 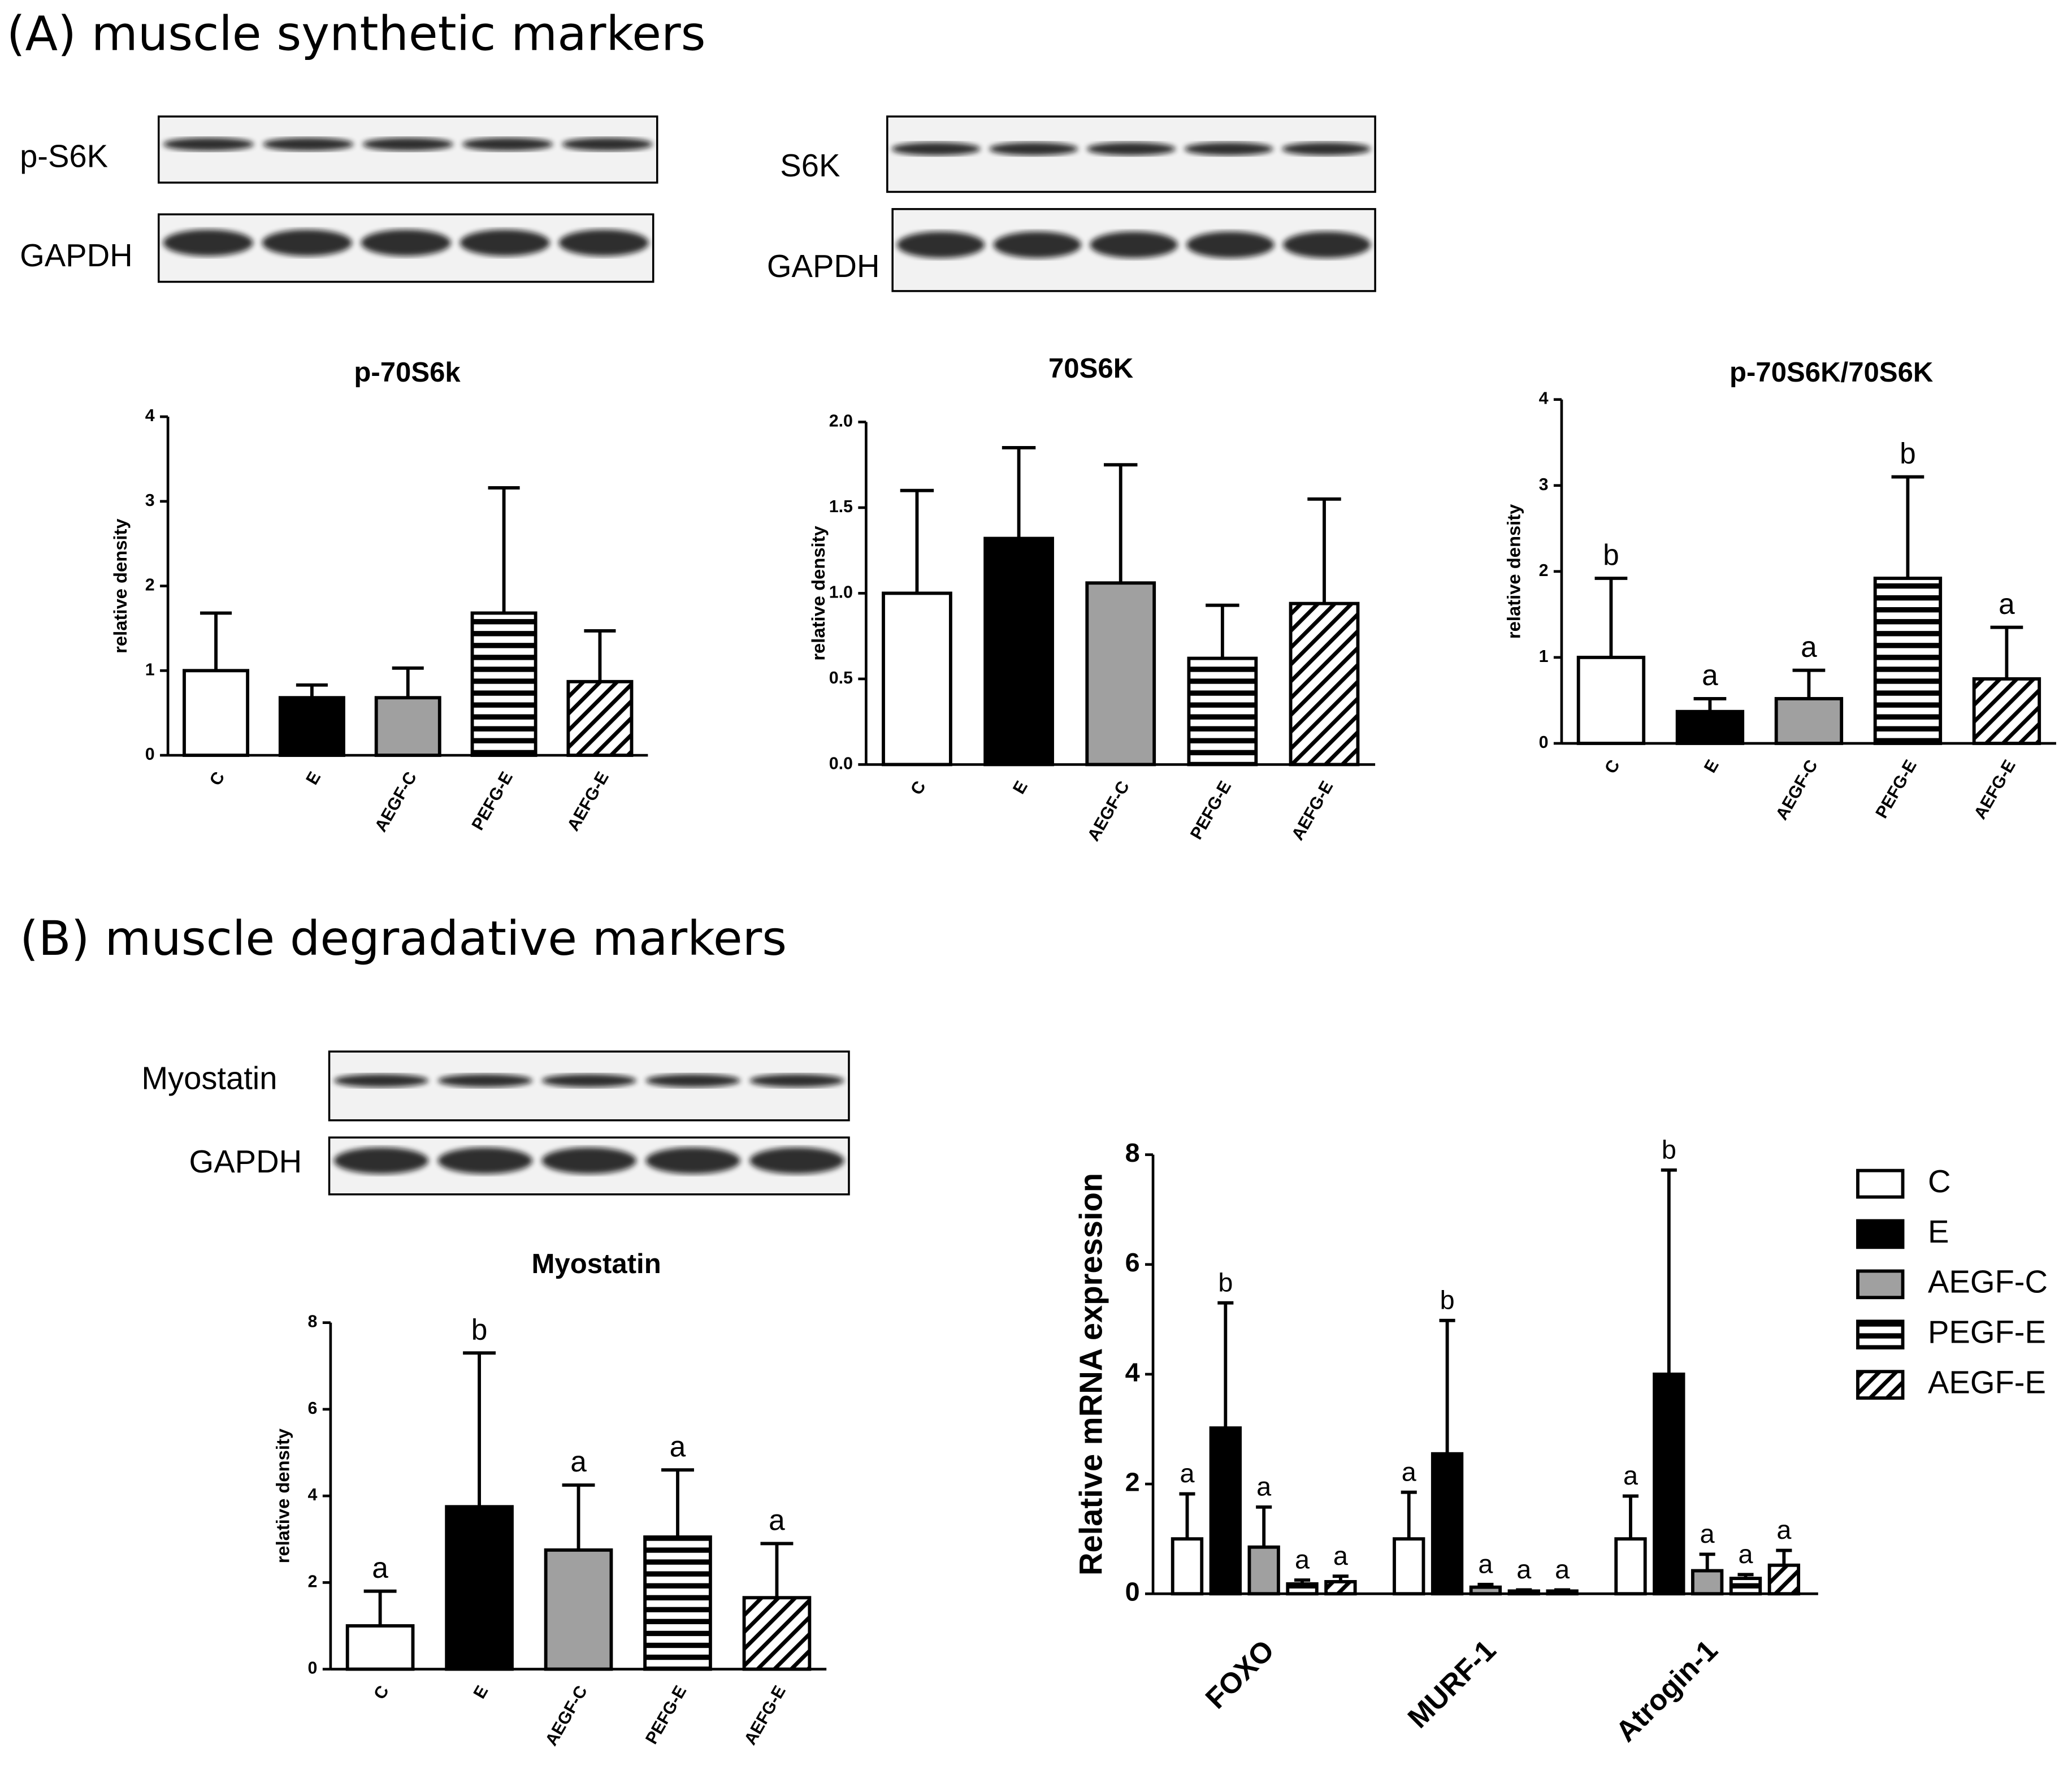 What do you see at coordinates (1091, 1374) in the screenshot?
I see `y-axis-label: Relative mRNA expression` at bounding box center [1091, 1374].